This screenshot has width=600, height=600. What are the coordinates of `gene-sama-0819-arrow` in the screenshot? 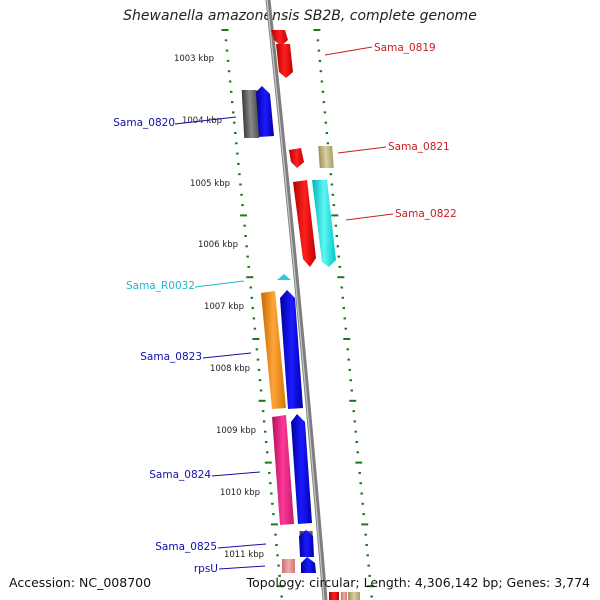 It's located at (284, 61).